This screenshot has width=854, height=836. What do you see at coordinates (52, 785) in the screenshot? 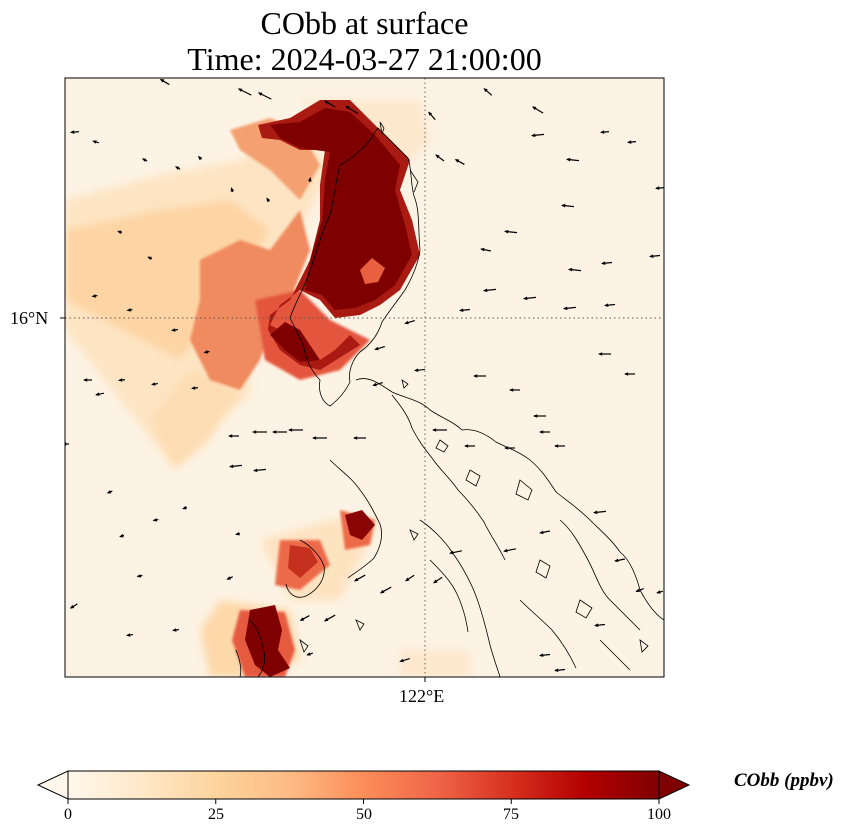
I see `colorbar-extend-min` at bounding box center [52, 785].